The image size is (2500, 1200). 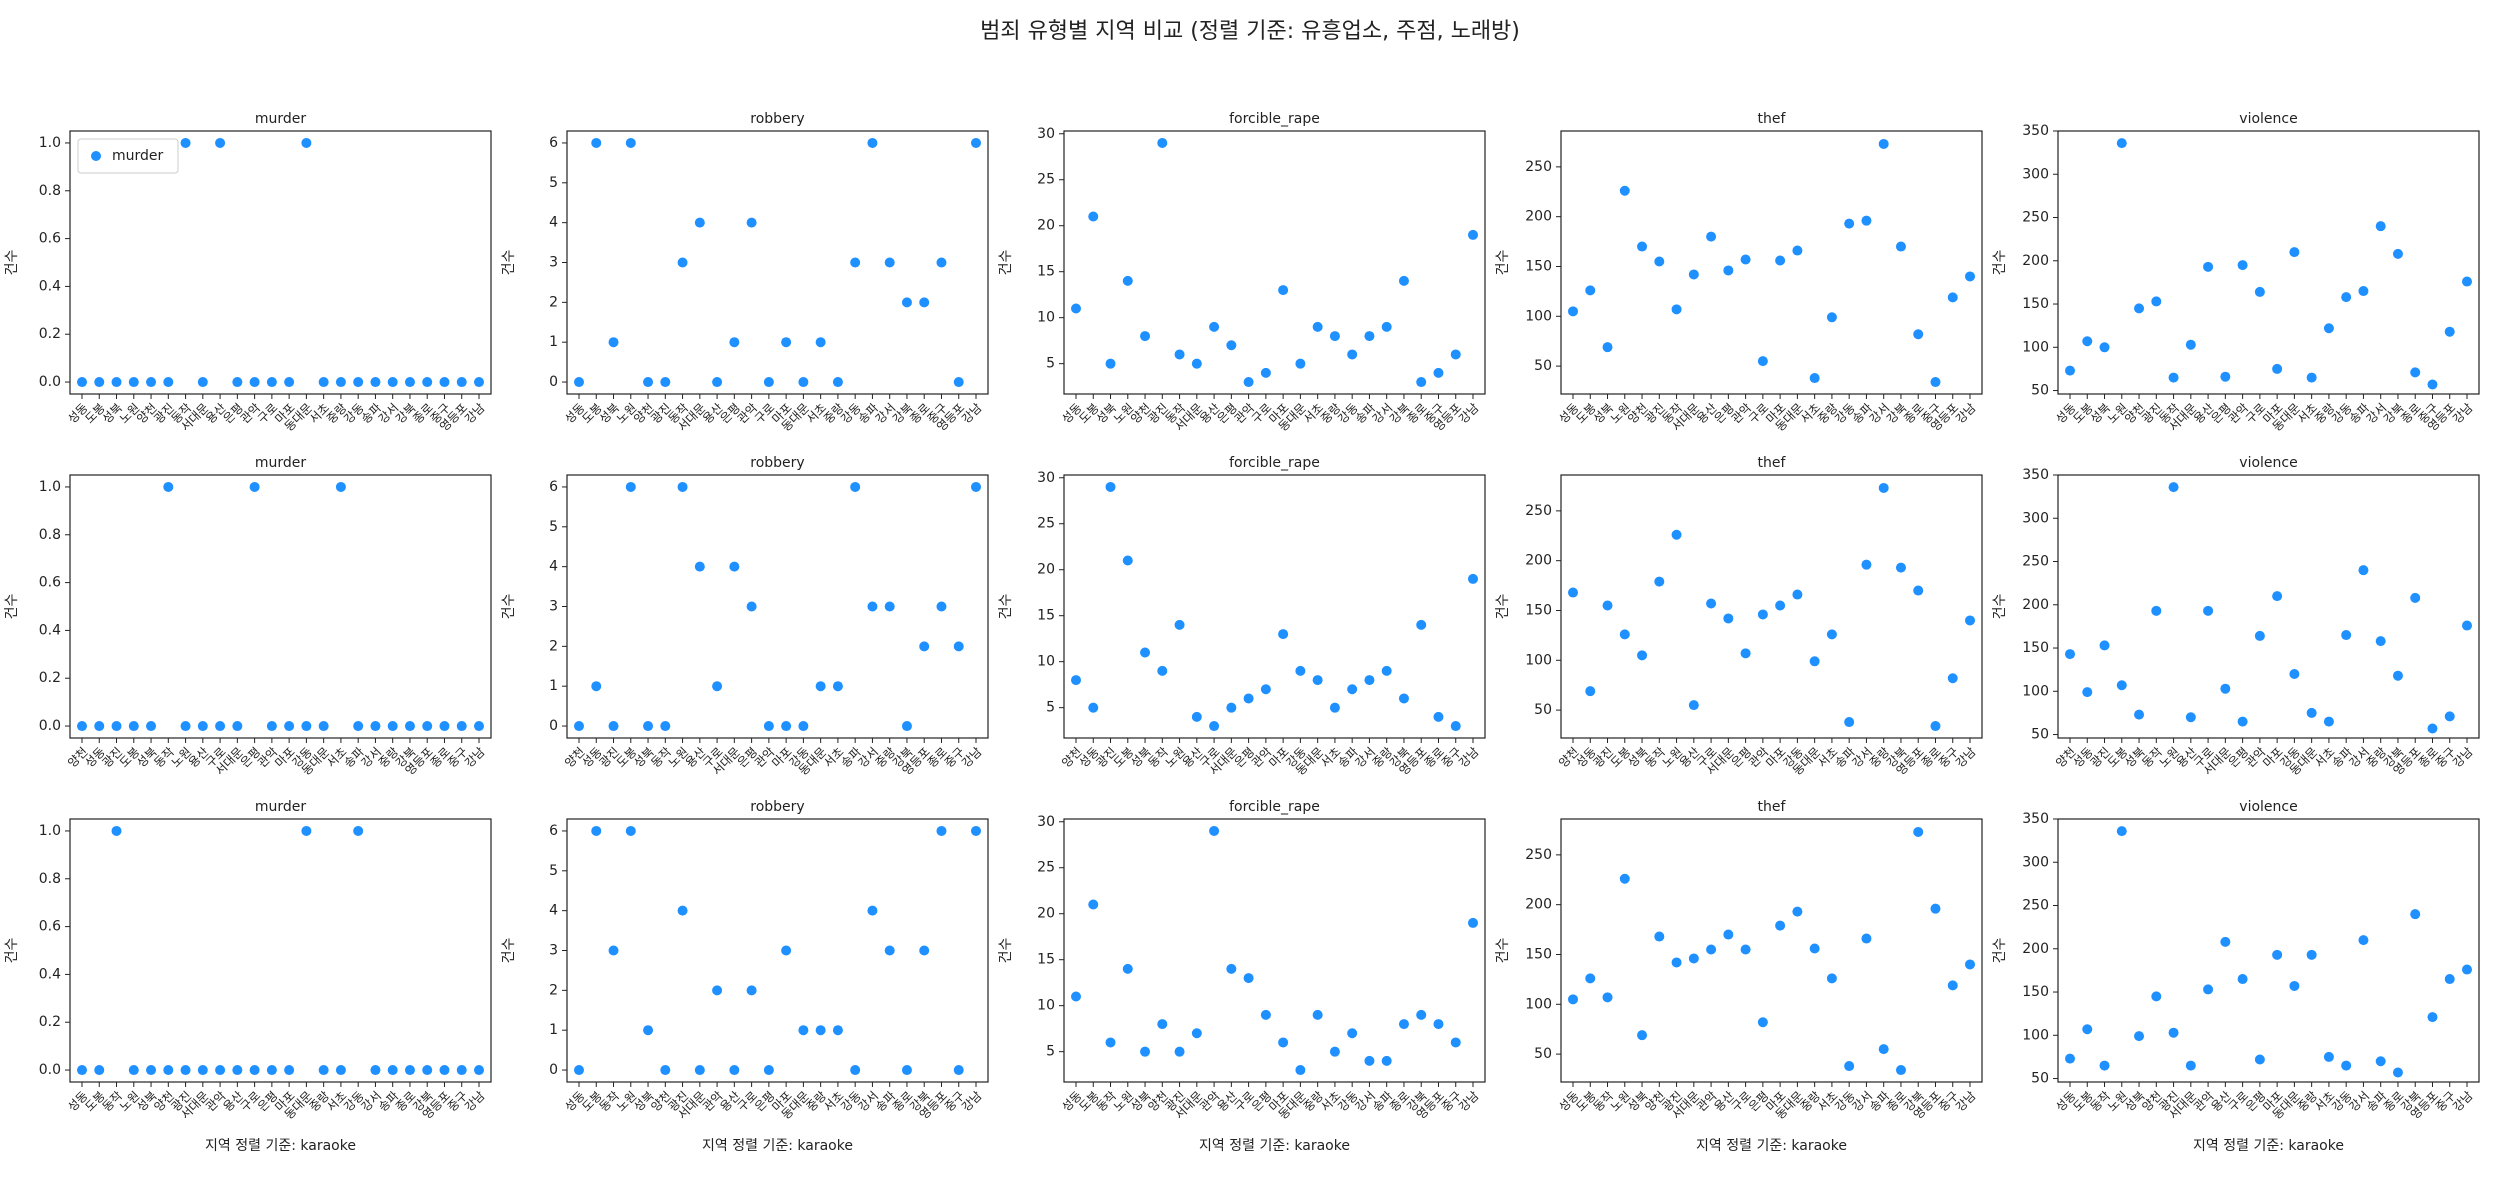 I want to click on y-tick-label: 0.6, so click(x=50, y=583).